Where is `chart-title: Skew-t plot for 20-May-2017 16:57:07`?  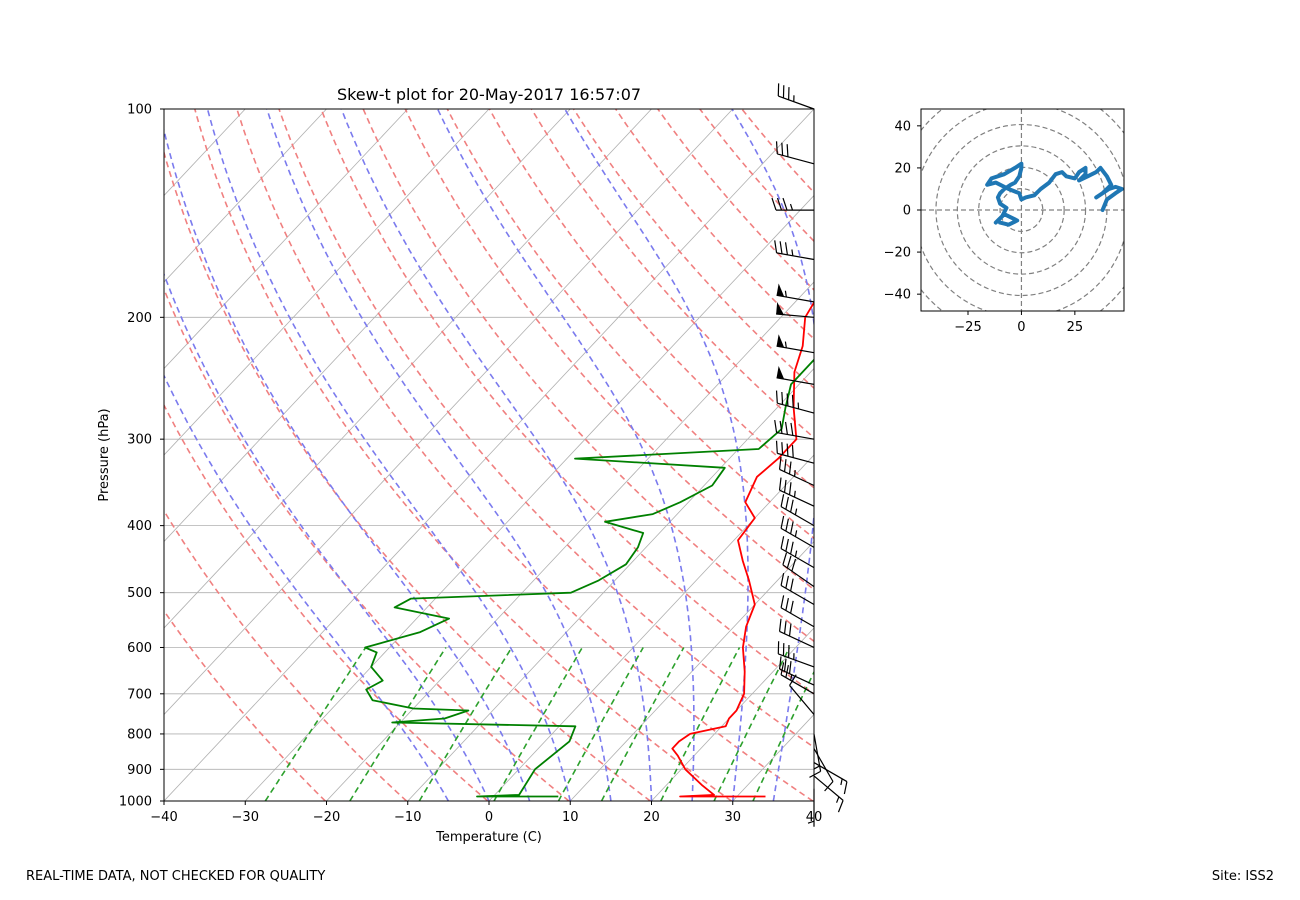 chart-title: Skew-t plot for 20-May-2017 16:57:07 is located at coordinates (489, 94).